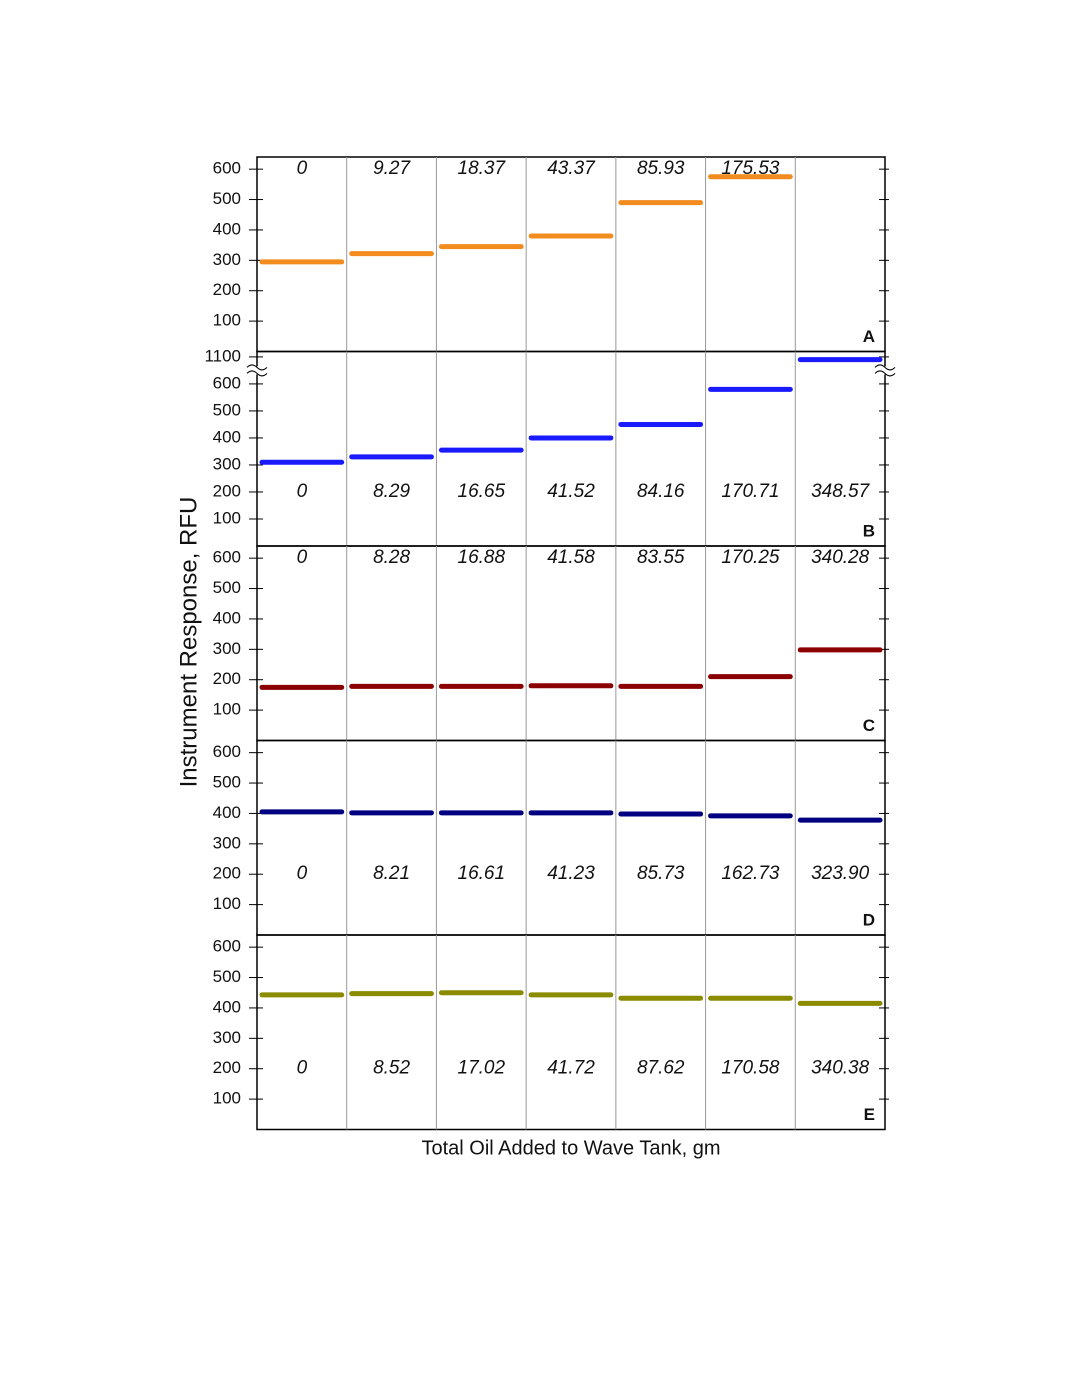 The height and width of the screenshot is (1383, 1069). I want to click on category-label: 16.65, so click(482, 491).